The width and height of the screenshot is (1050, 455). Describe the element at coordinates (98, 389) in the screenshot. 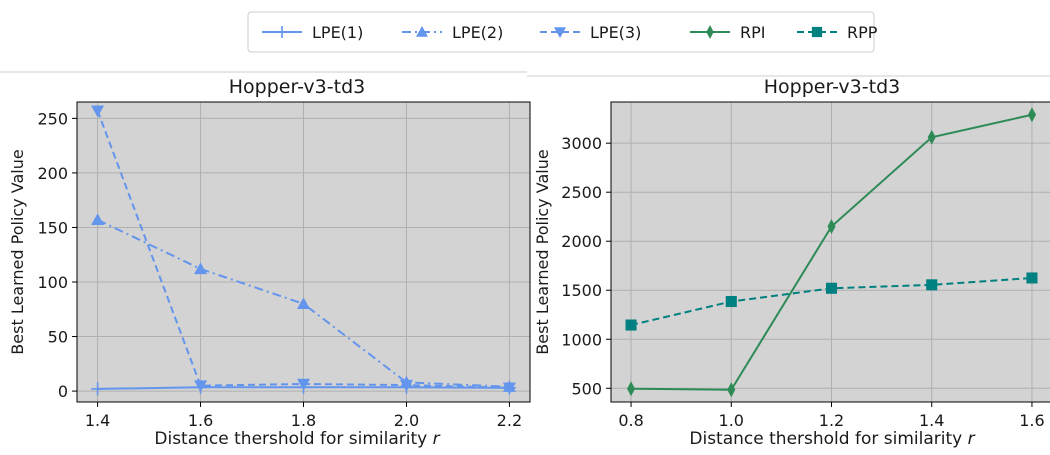

I see `data-point-lpe1` at that location.